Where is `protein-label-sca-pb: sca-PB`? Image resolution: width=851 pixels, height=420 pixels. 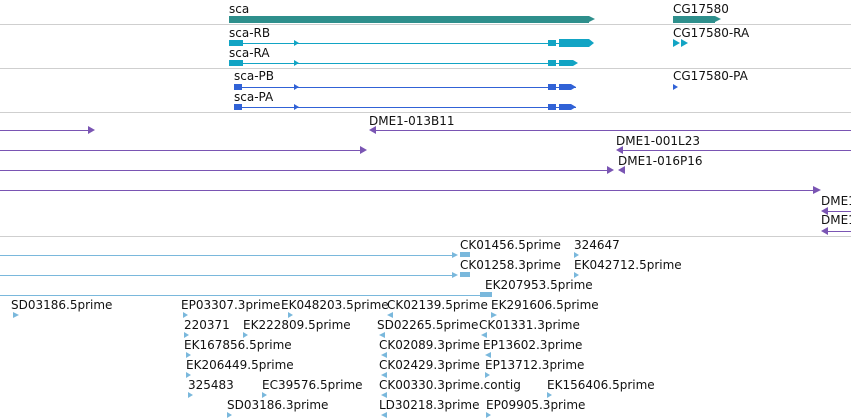 protein-label-sca-pb: sca-PB is located at coordinates (254, 76).